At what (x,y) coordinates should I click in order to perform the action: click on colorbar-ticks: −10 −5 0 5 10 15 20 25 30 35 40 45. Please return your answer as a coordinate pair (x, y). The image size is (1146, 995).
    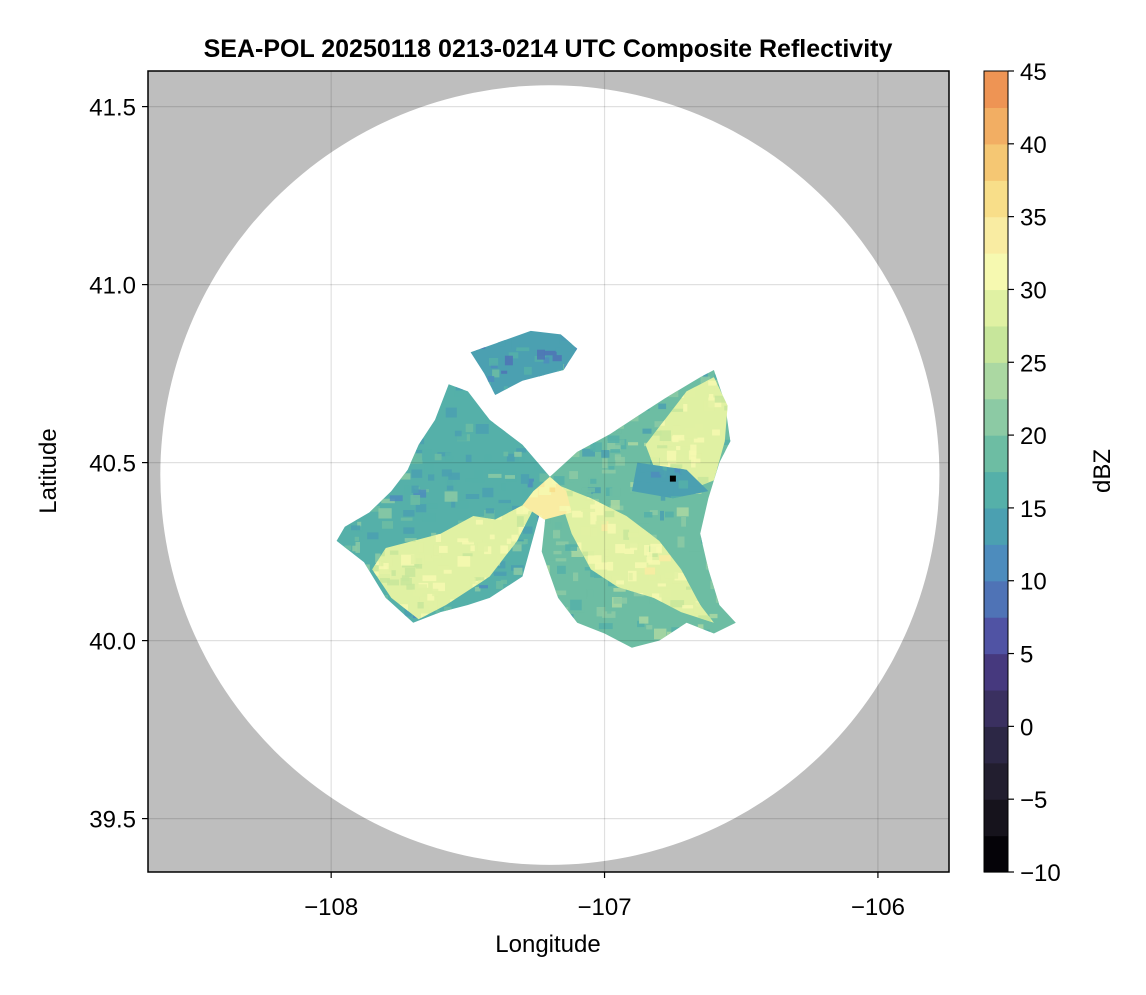
    Looking at the image, I should click on (1034, 473).